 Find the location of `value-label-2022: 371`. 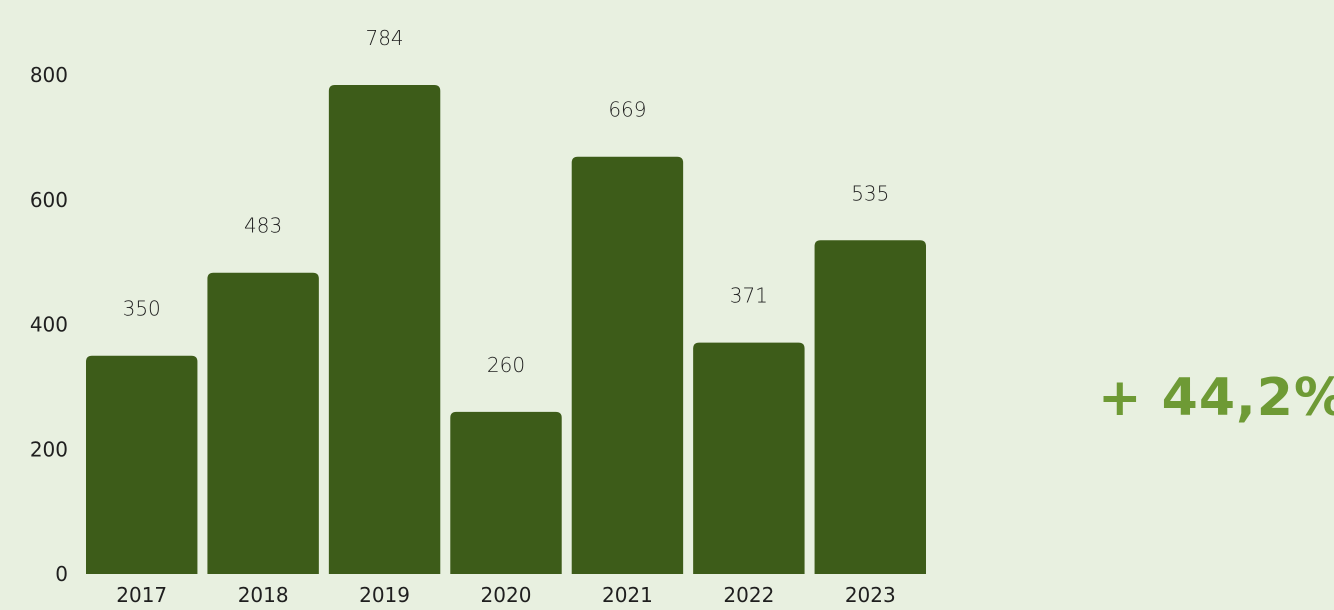

value-label-2022: 371 is located at coordinates (749, 296).